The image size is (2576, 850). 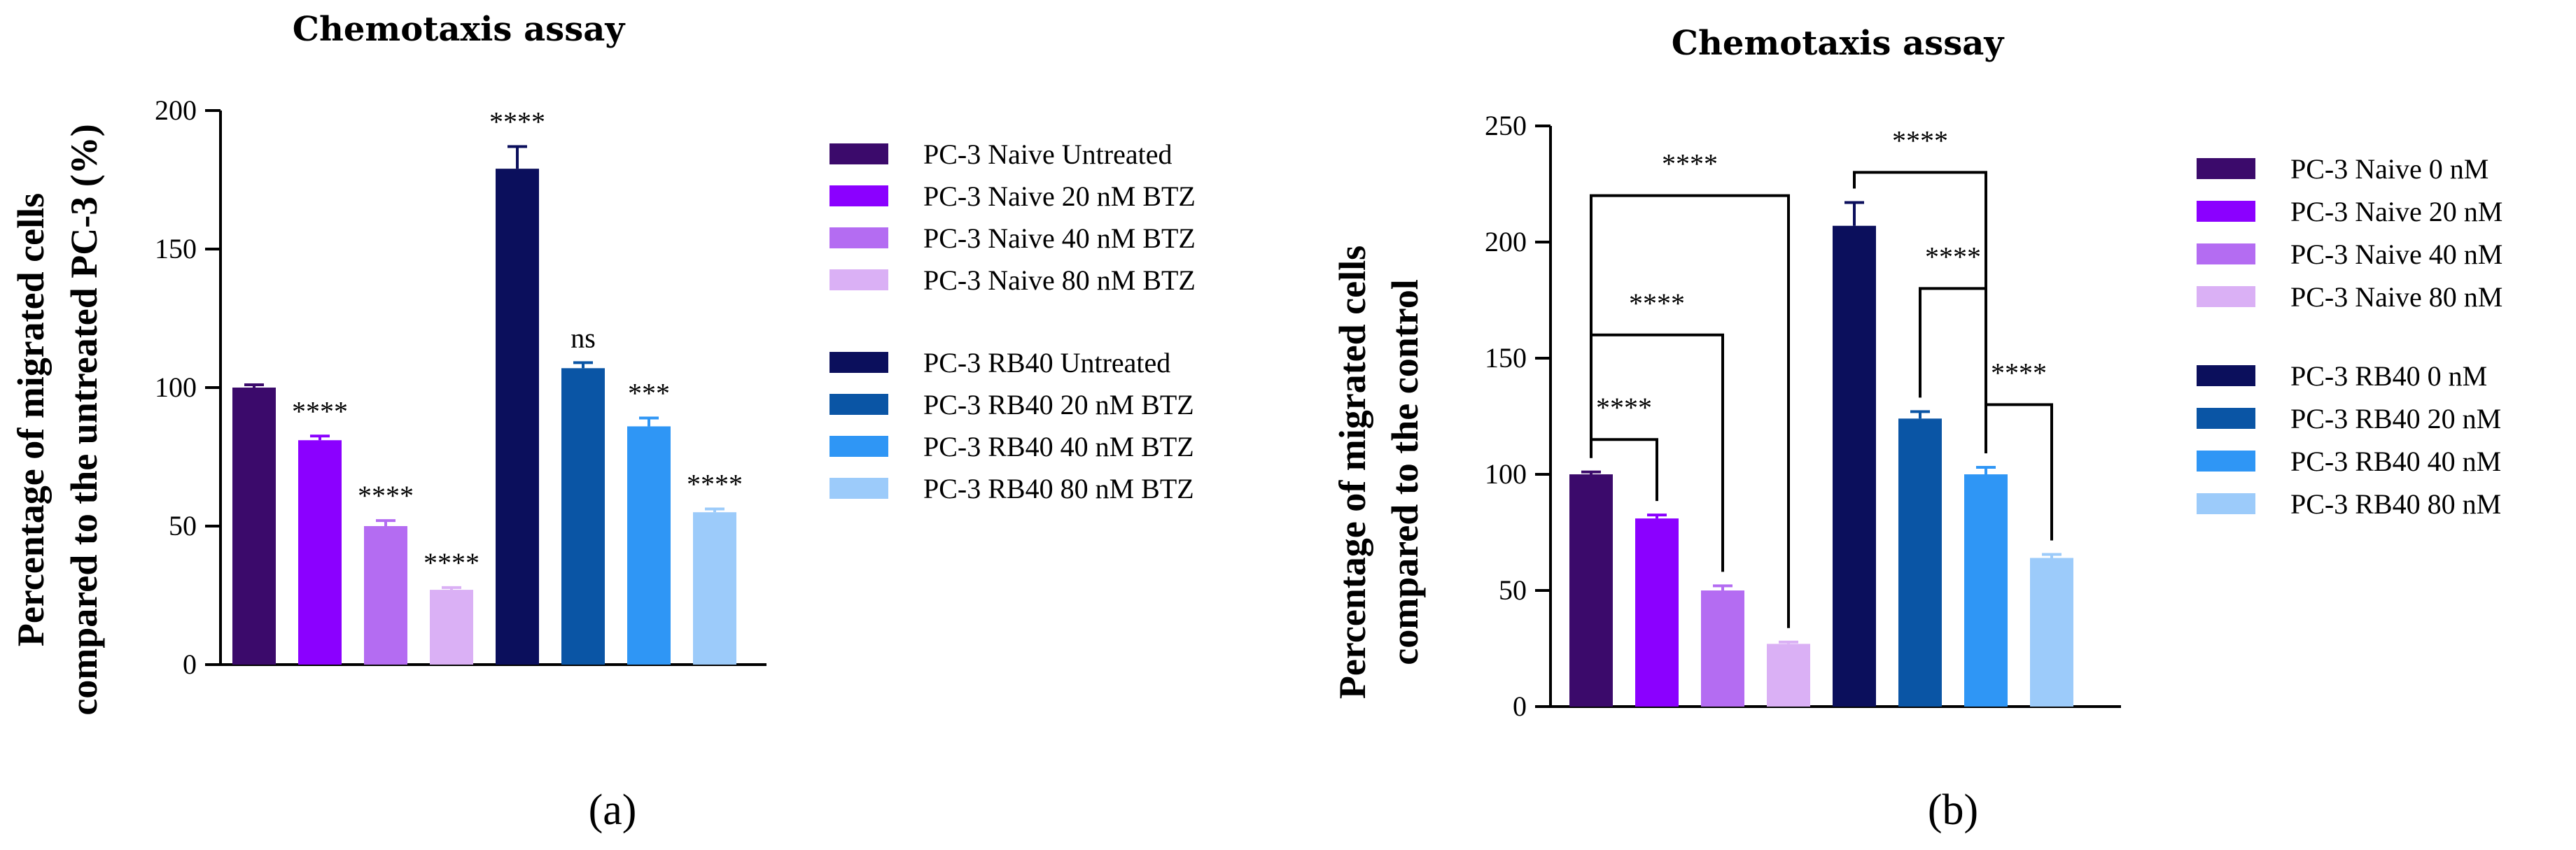 I want to click on panel-a-ytick-label: 0, so click(x=190, y=664).